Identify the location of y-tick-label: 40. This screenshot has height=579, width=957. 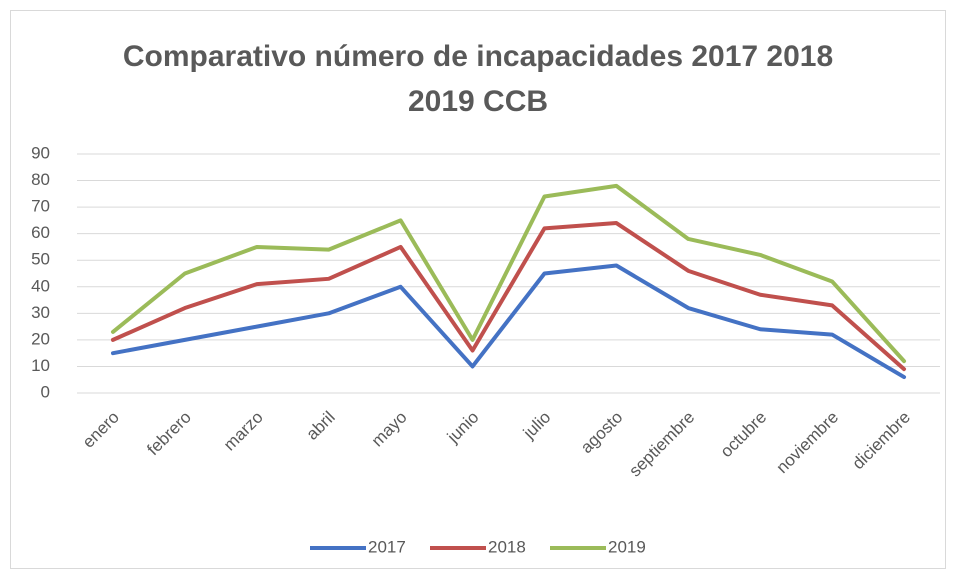
(40, 285).